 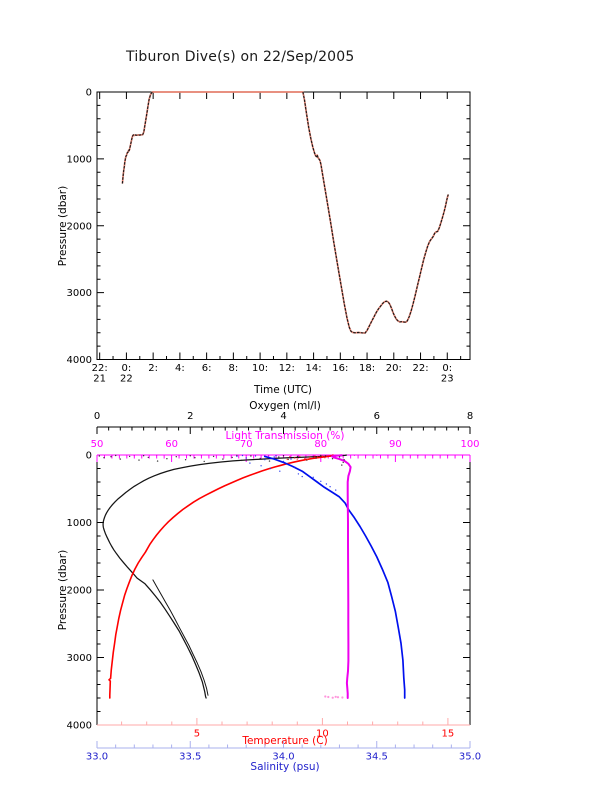 I want to click on light-axis: 50 60 70 80 90 100, so click(x=285, y=450).